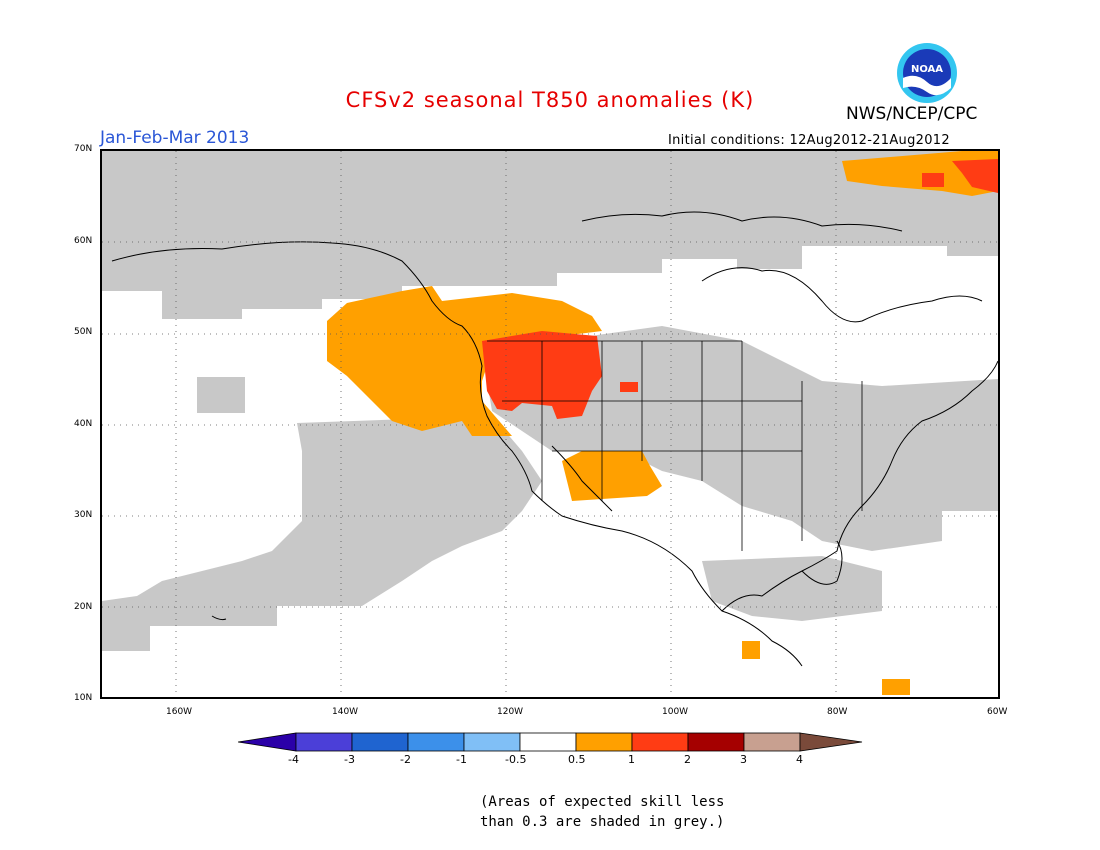 The width and height of the screenshot is (1100, 850). I want to click on colorbar-label: -1, so click(461, 759).